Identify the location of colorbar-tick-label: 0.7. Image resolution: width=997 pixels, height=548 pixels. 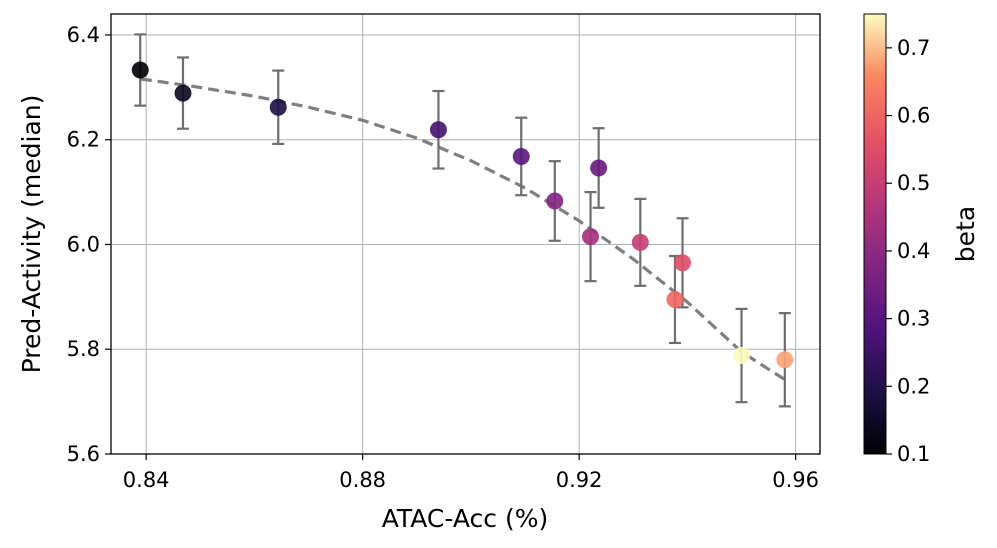
(913, 48).